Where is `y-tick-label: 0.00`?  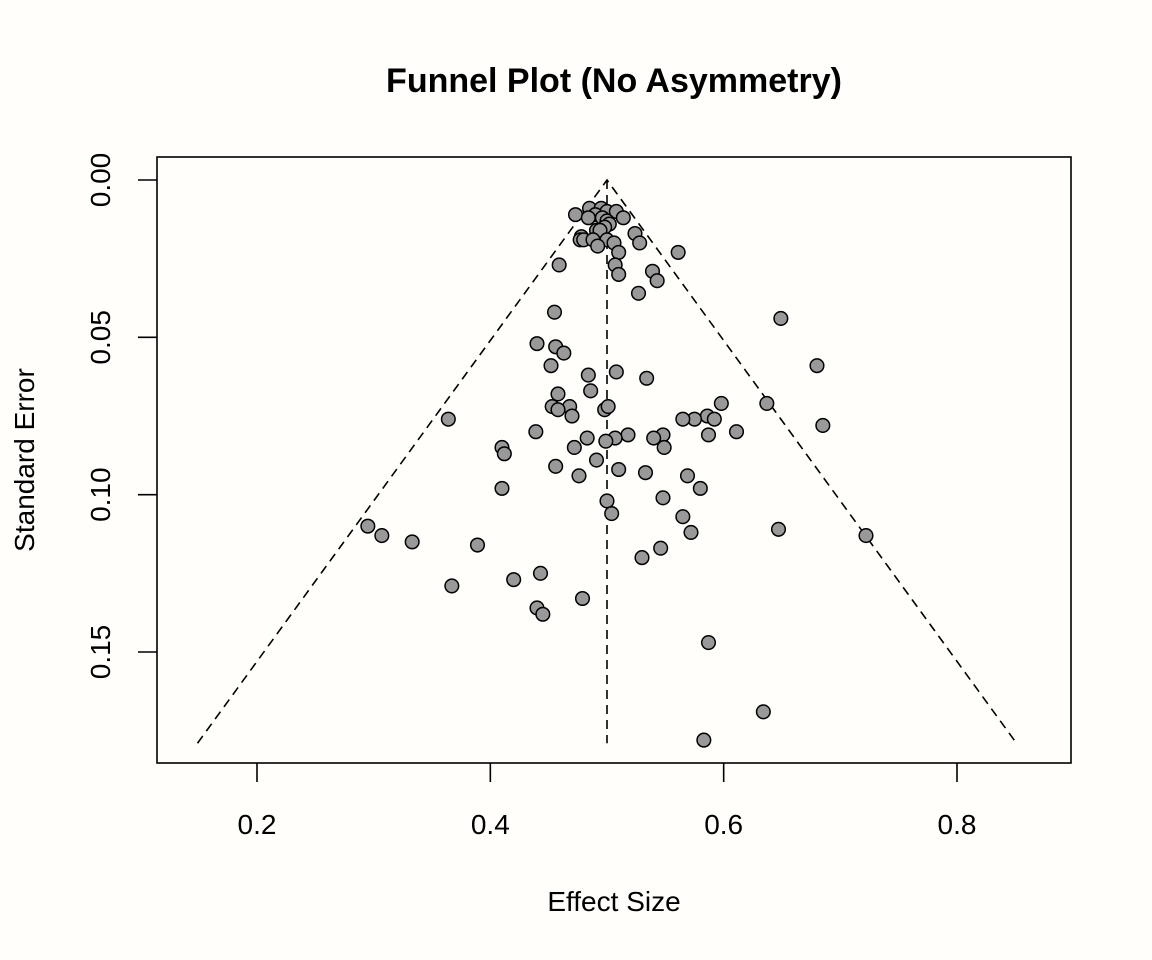 y-tick-label: 0.00 is located at coordinates (100, 180).